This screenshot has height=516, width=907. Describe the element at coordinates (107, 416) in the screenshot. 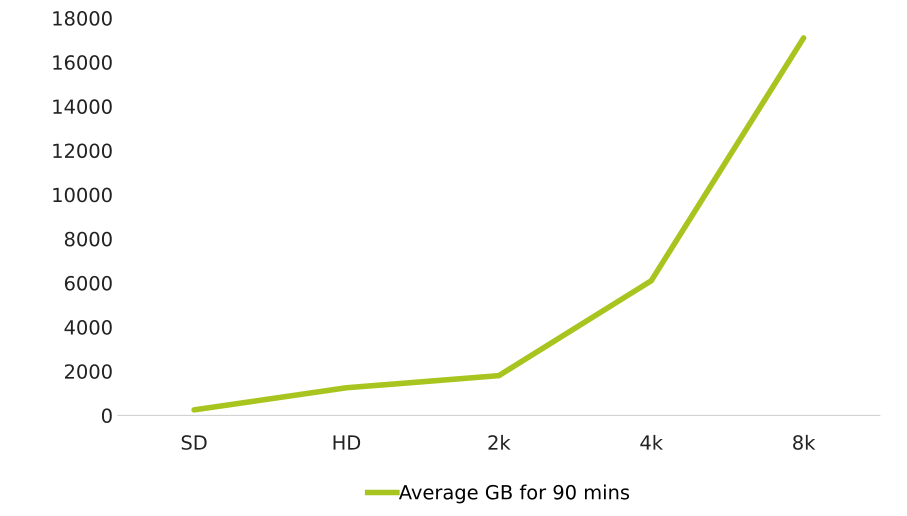

I see `y-tick-label: 0` at that location.